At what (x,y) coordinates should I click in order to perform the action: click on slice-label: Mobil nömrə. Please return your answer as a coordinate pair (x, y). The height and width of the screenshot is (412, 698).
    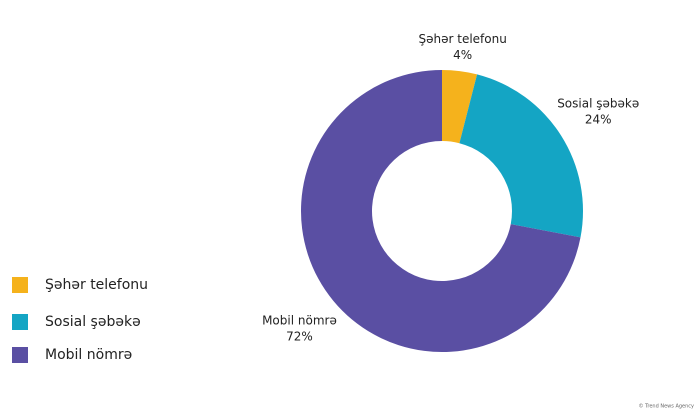
    Looking at the image, I should click on (299, 320).